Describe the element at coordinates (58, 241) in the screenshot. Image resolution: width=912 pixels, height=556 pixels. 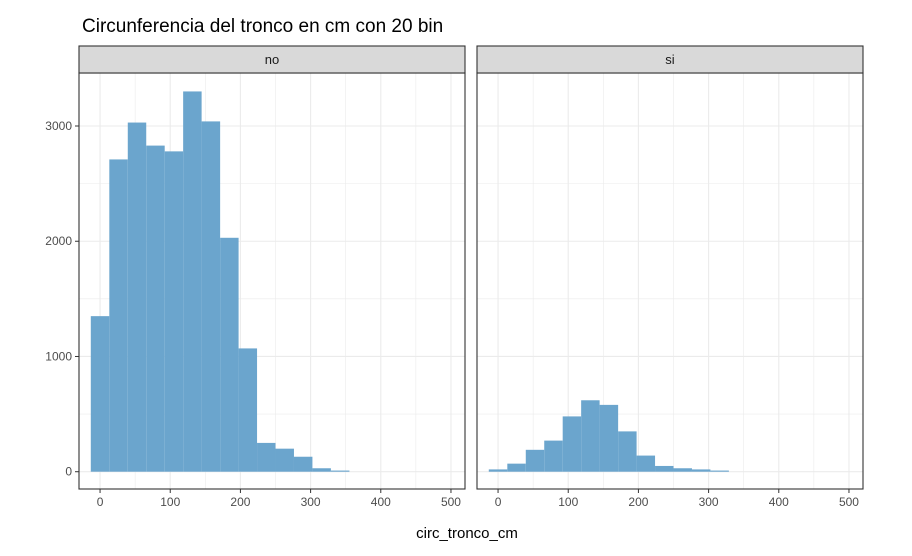
I see `y-tick-label: 2000` at that location.